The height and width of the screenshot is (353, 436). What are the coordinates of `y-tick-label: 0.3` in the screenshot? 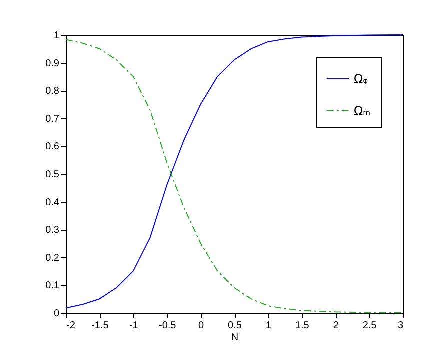 It's located at (53, 230).